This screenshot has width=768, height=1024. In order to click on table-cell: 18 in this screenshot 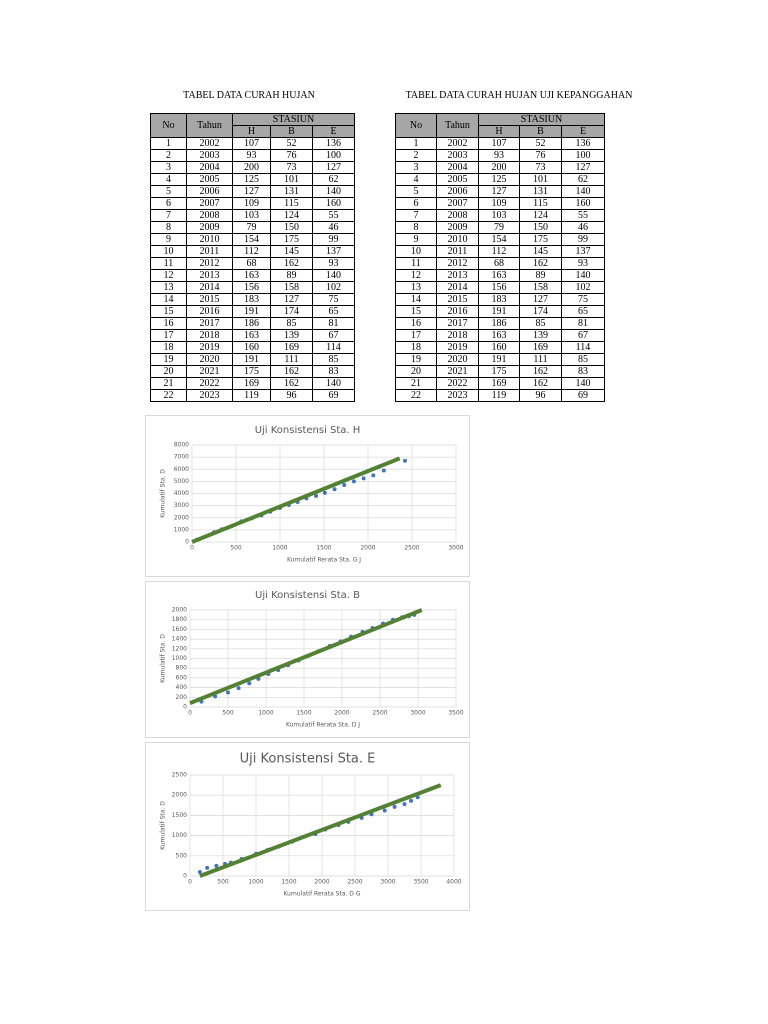, I will do `click(416, 347)`.